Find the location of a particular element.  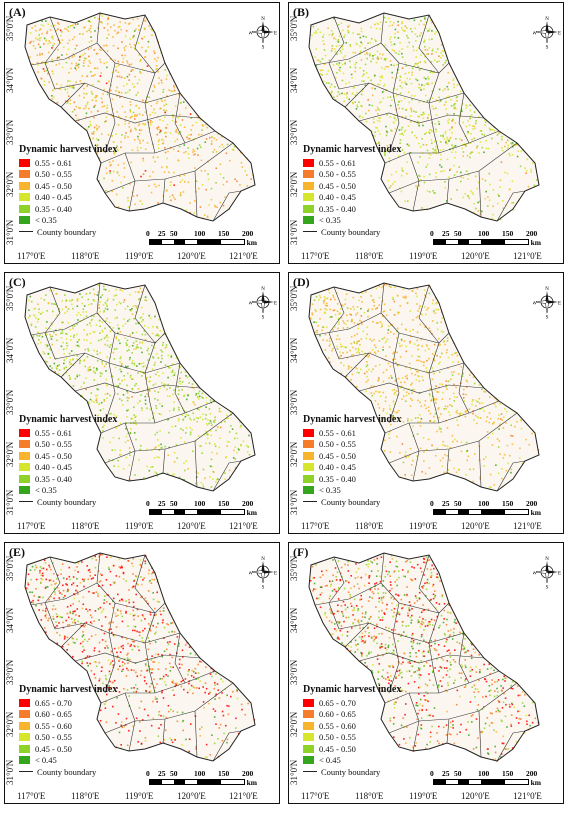

legend-label: 0.60 - 0.65 is located at coordinates (337, 714).